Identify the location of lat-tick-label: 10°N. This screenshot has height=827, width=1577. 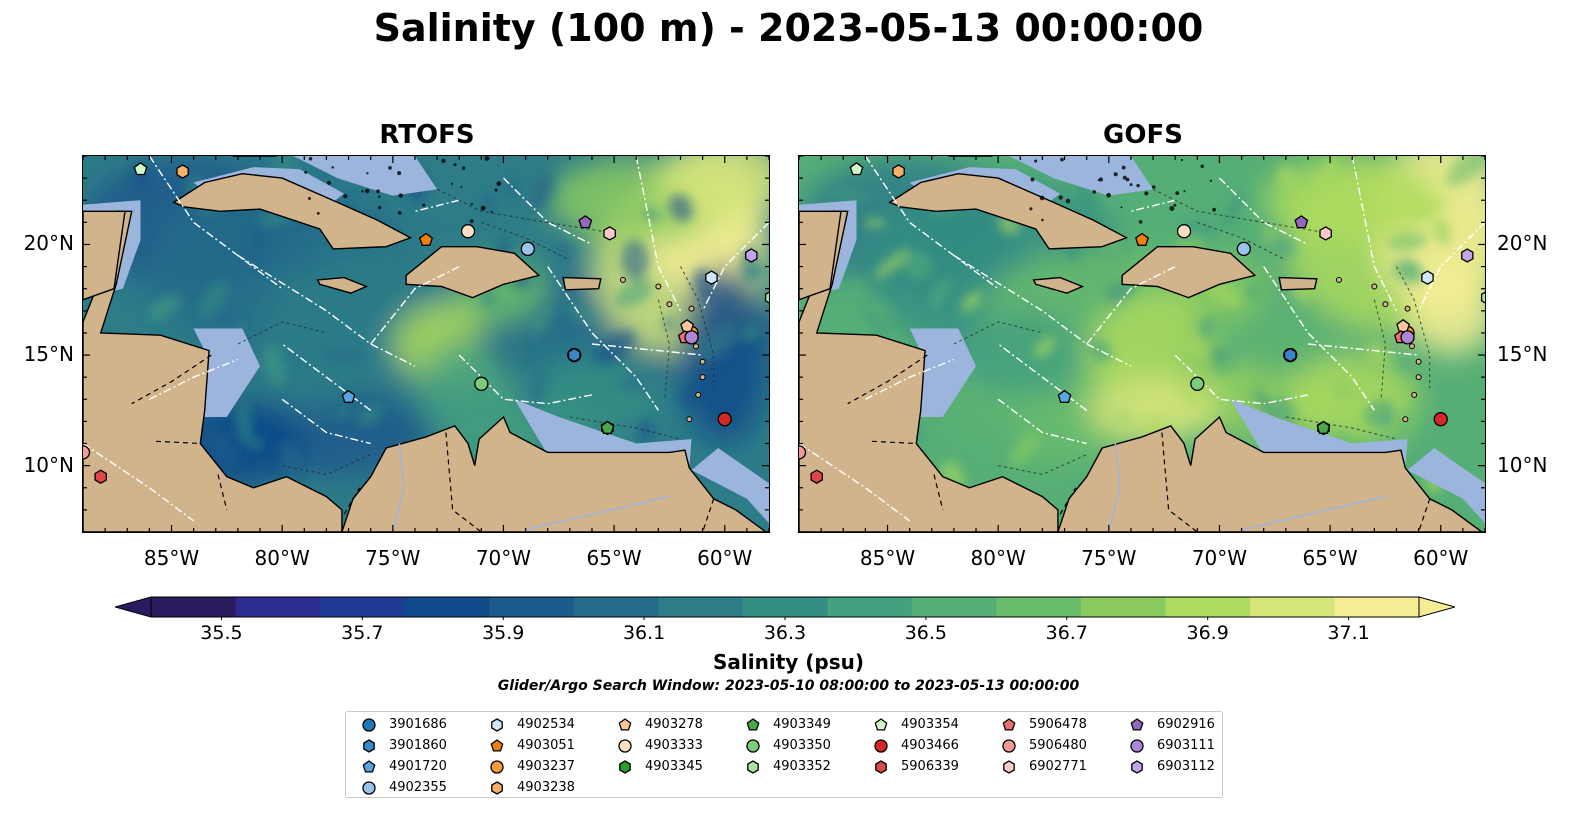
(48, 464).